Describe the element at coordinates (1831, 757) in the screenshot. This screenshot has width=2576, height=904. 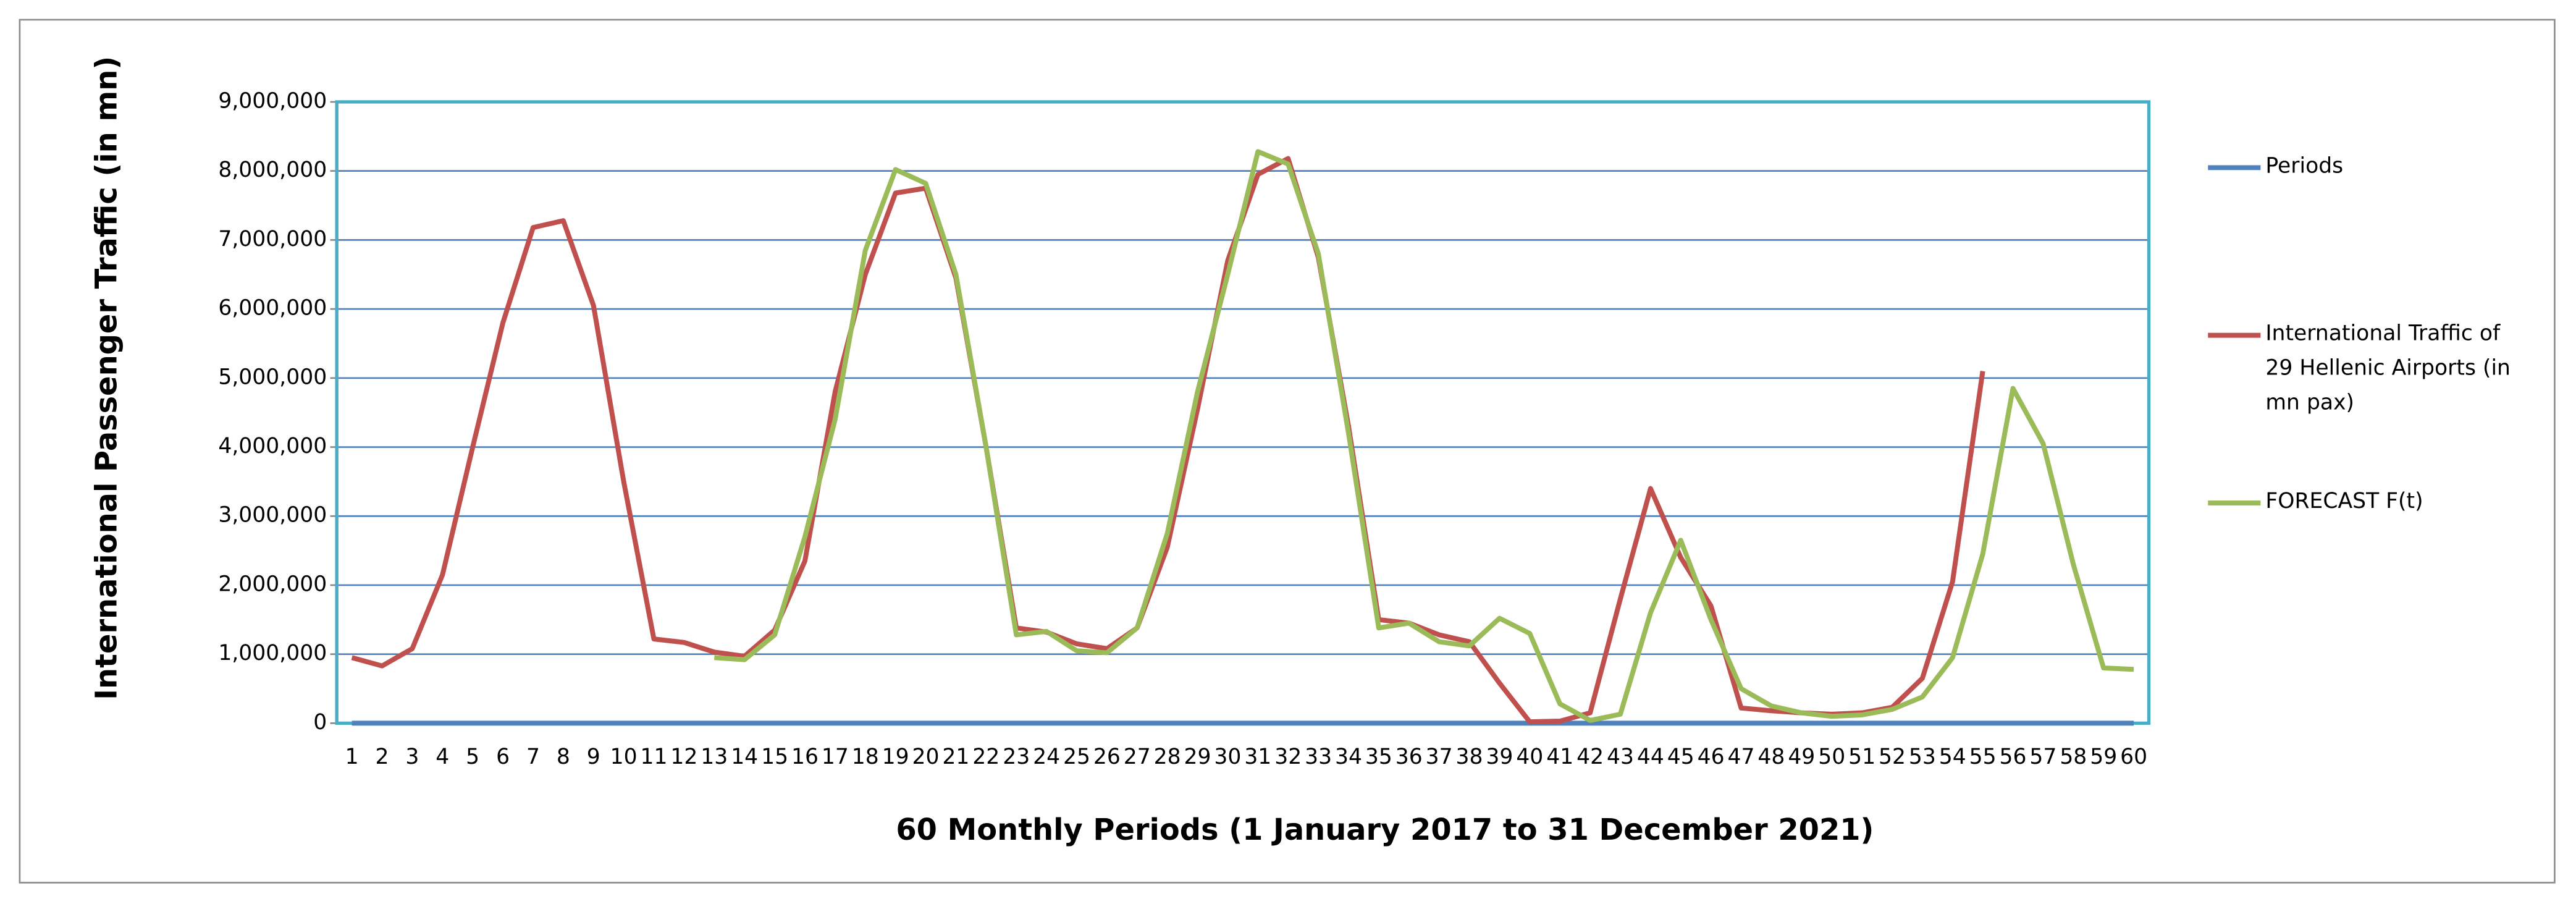
I see `x-tick-label: 50` at that location.